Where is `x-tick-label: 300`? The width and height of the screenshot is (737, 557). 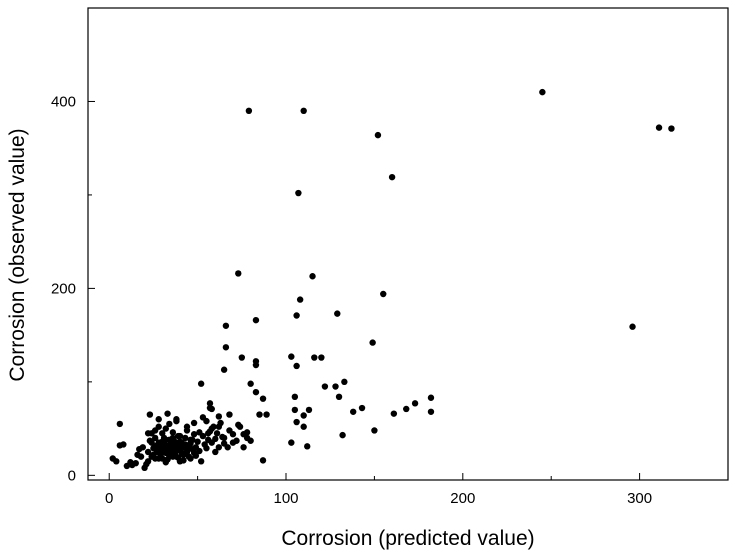
x-tick-label: 300 is located at coordinates (639, 498).